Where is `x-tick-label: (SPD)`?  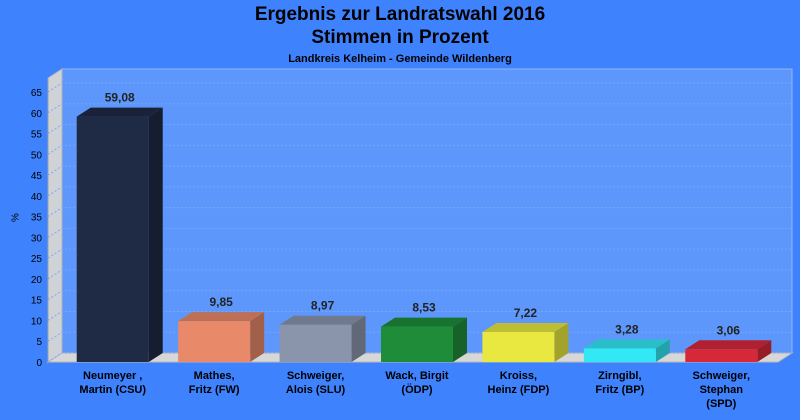
x-tick-label: (SPD) is located at coordinates (721, 404).